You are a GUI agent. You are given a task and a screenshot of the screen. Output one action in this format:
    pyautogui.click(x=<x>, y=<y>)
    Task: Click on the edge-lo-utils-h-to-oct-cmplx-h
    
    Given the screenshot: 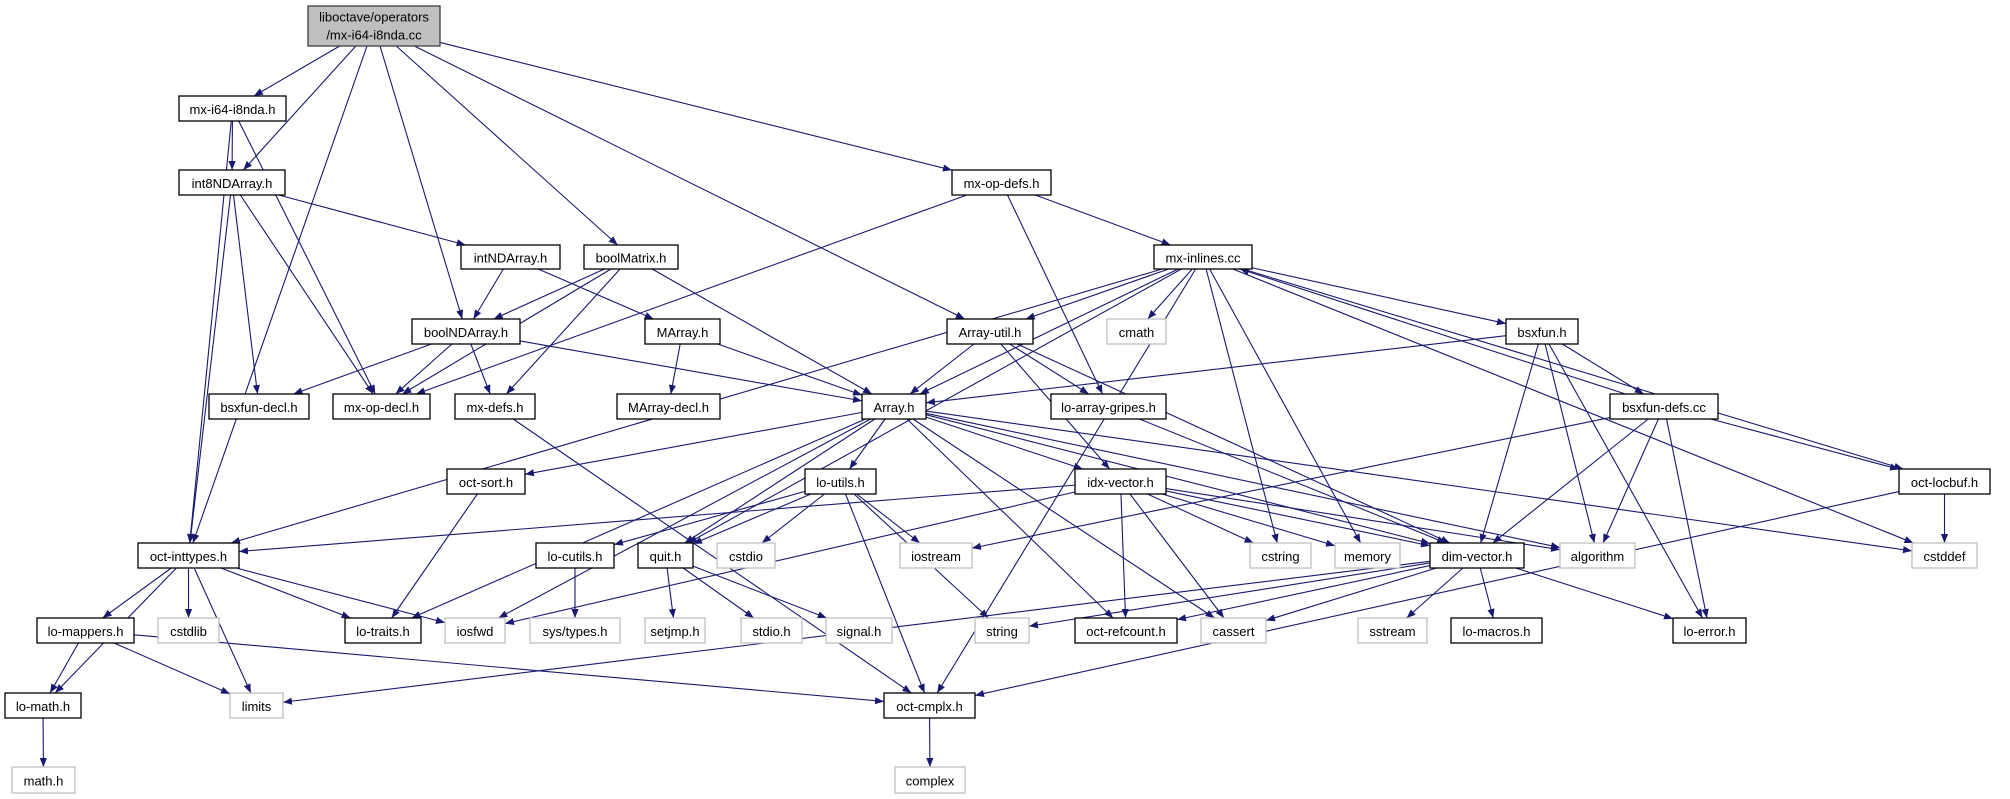 What is the action you would take?
    pyautogui.click(x=885, y=593)
    